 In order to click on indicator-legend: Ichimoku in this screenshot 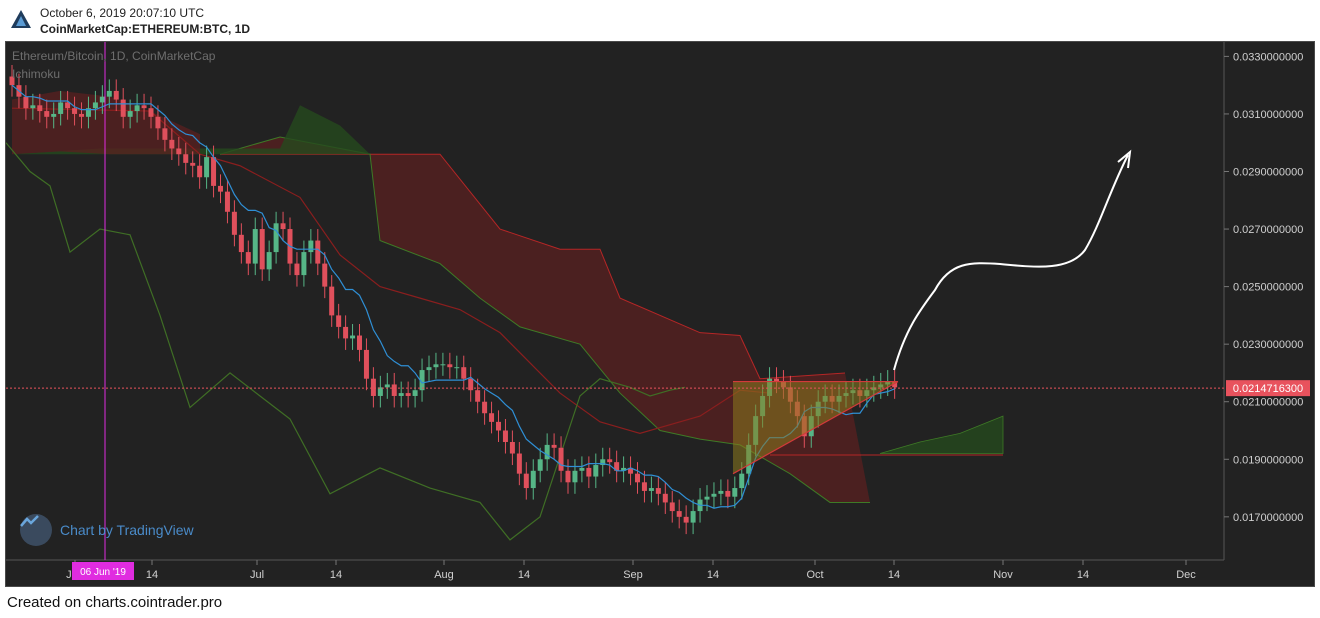, I will do `click(36, 74)`.